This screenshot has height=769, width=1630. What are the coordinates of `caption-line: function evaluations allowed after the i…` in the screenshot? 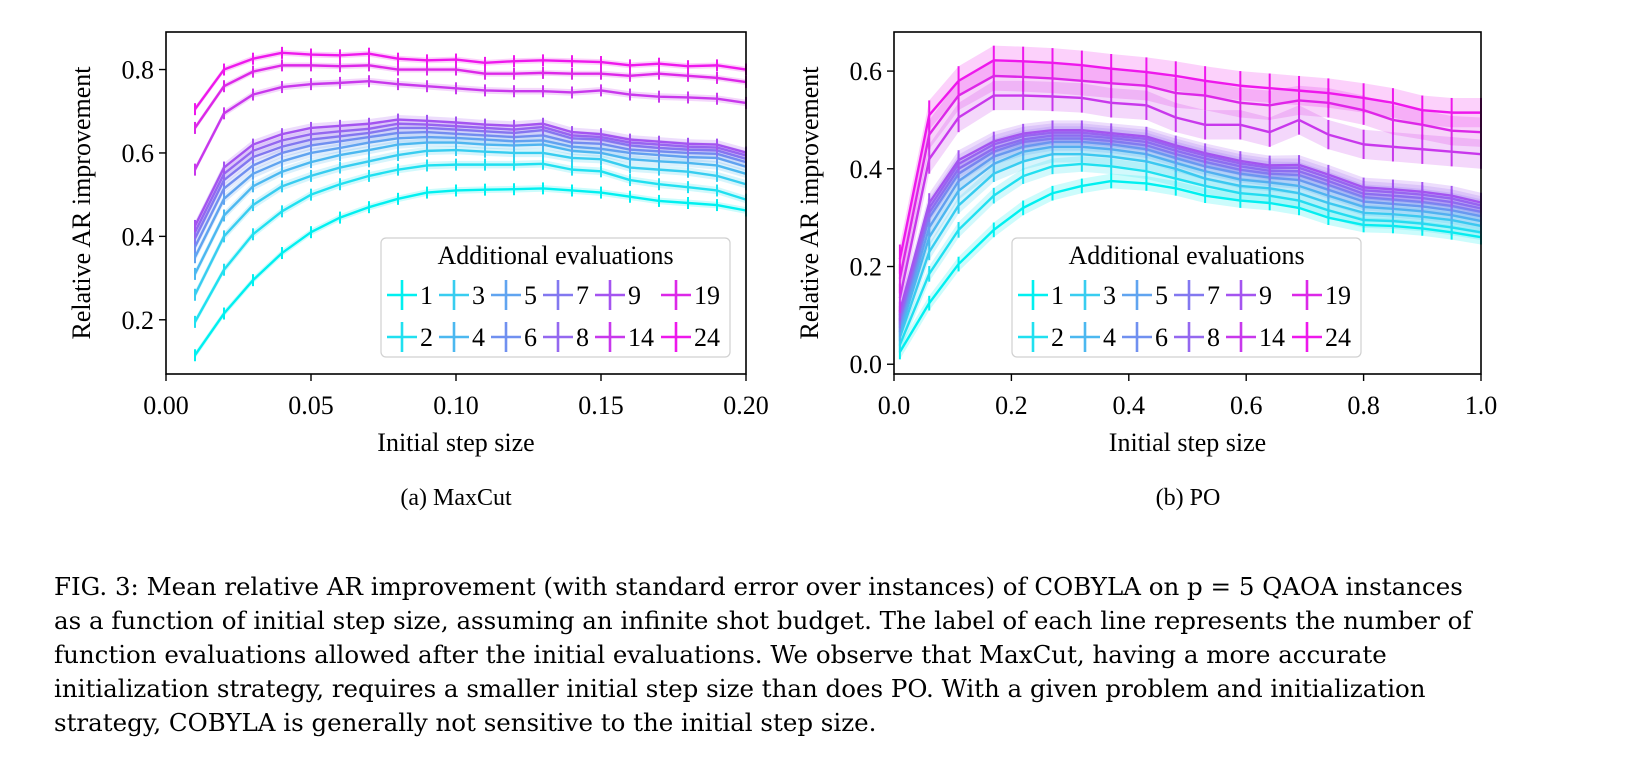 It's located at (720, 654).